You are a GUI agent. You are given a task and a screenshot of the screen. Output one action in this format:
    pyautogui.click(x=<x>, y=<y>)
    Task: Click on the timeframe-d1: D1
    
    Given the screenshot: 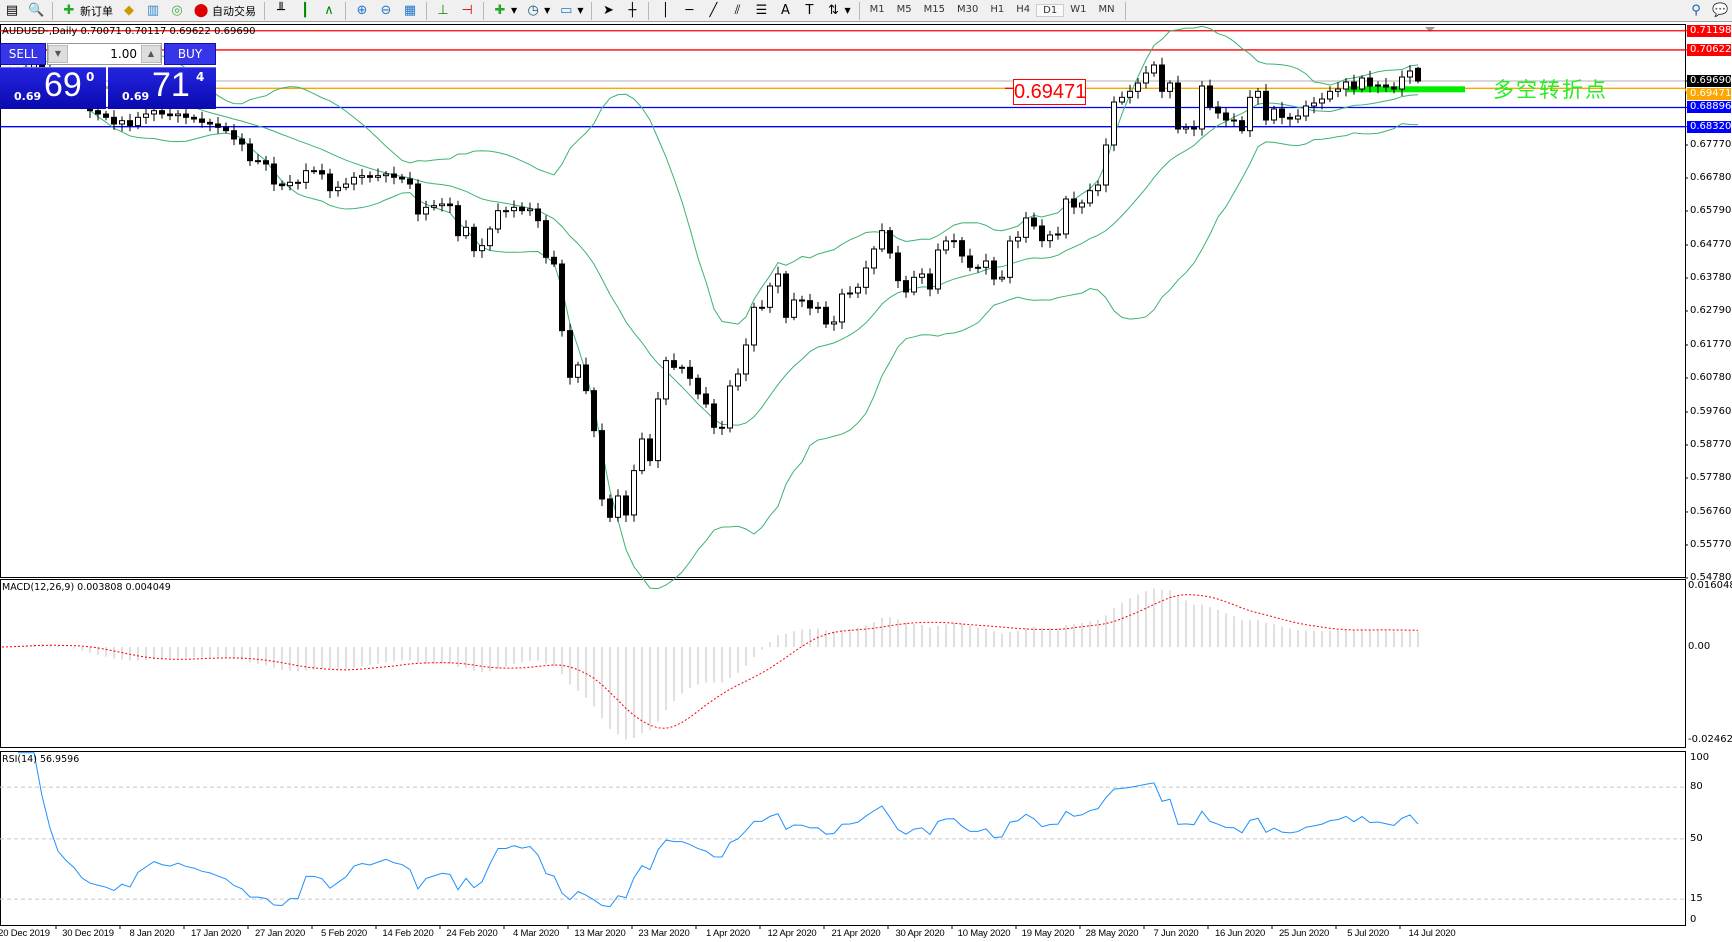 What is the action you would take?
    pyautogui.click(x=1050, y=10)
    